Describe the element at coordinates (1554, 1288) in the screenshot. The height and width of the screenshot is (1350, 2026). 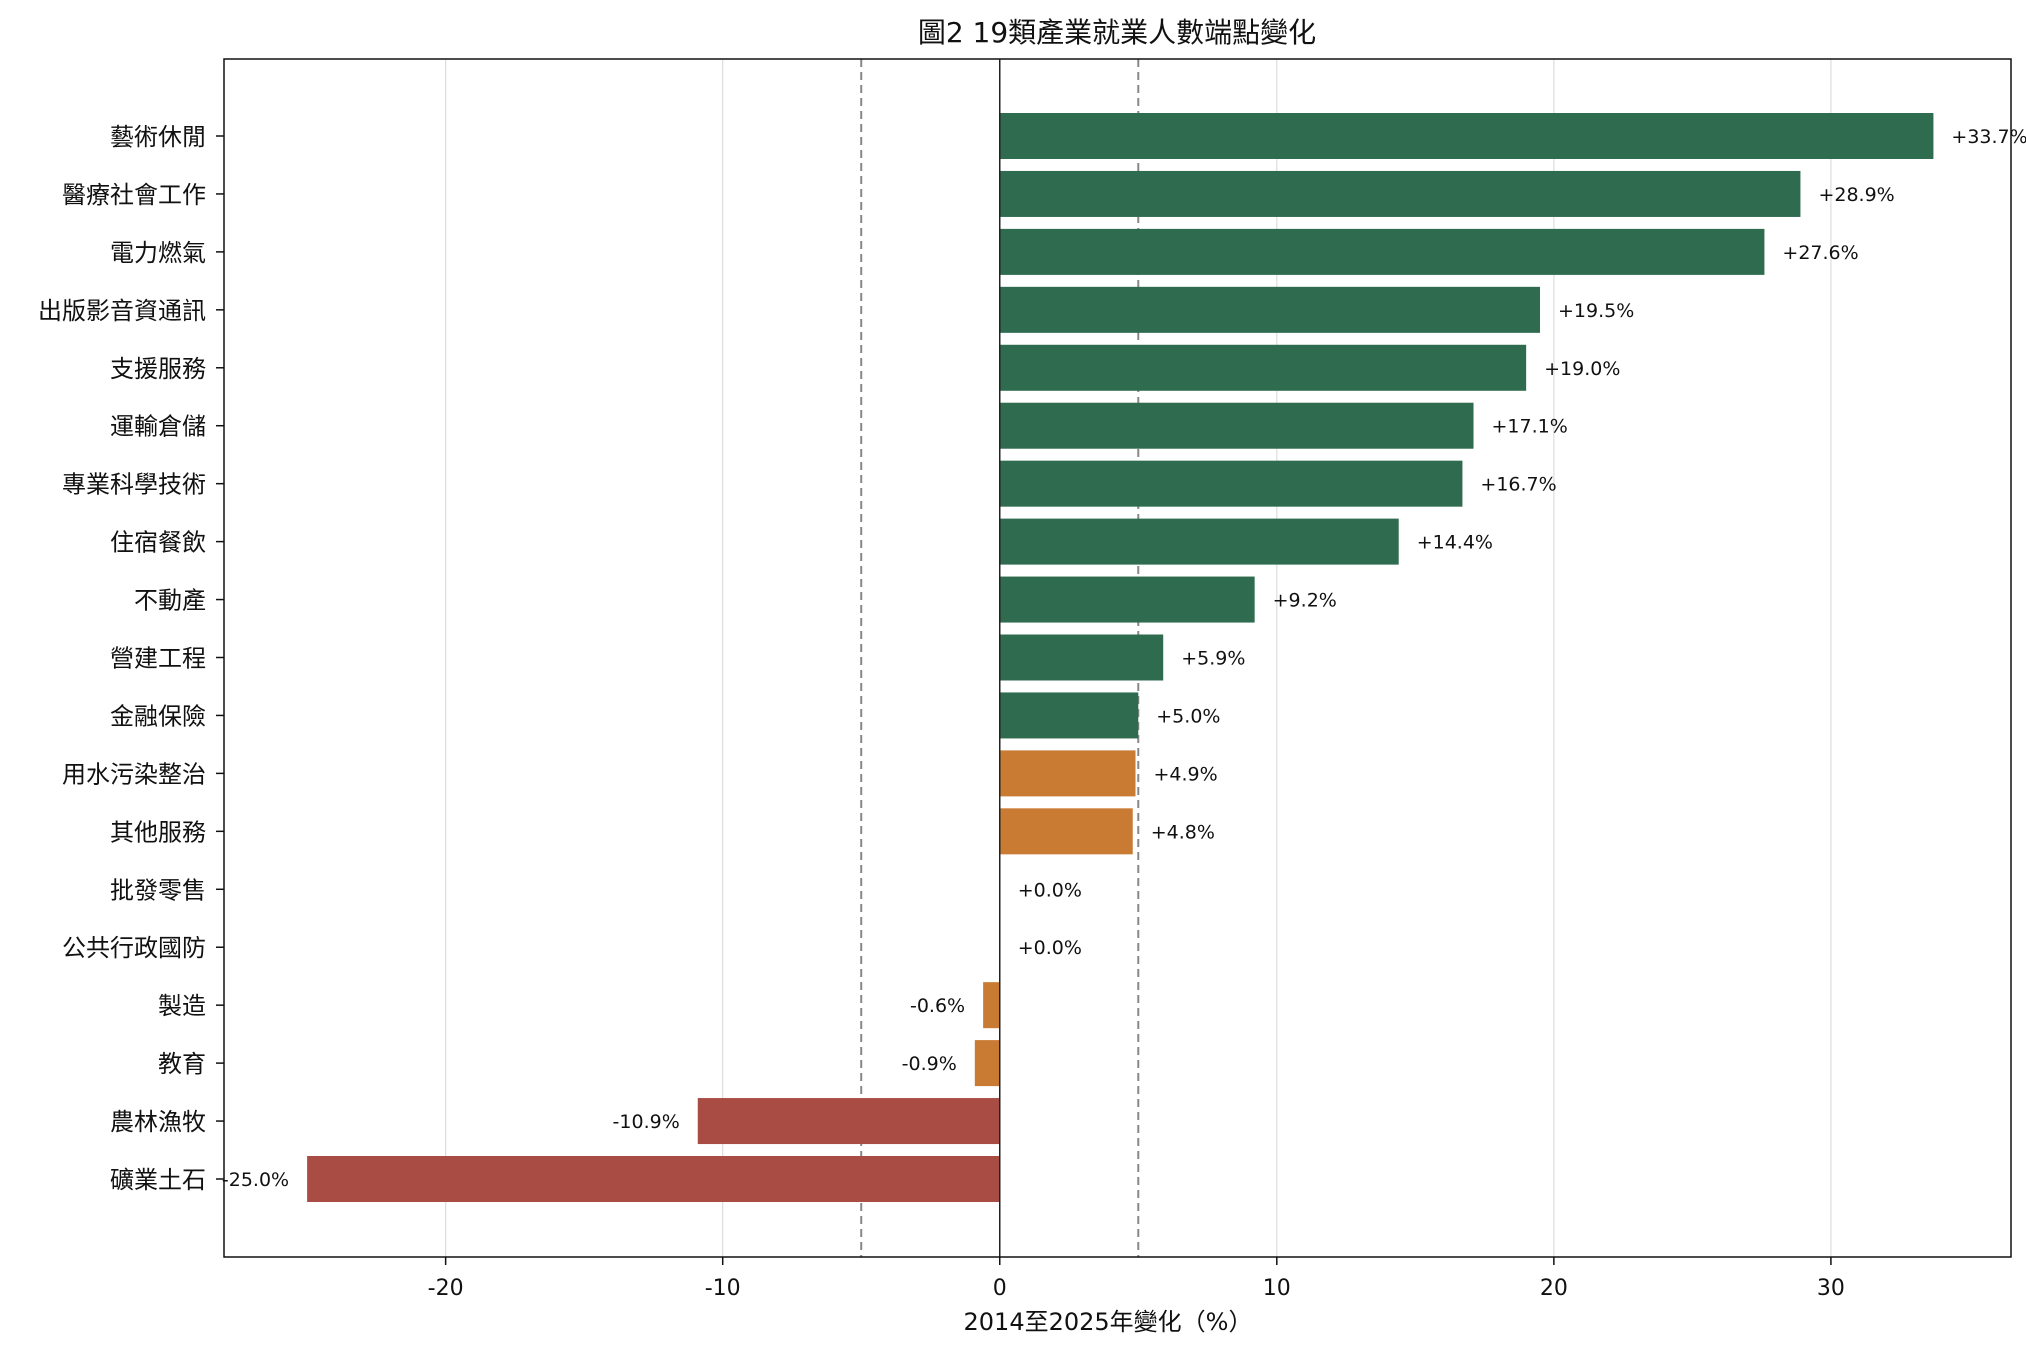
I see `x-tick-label: 20` at that location.